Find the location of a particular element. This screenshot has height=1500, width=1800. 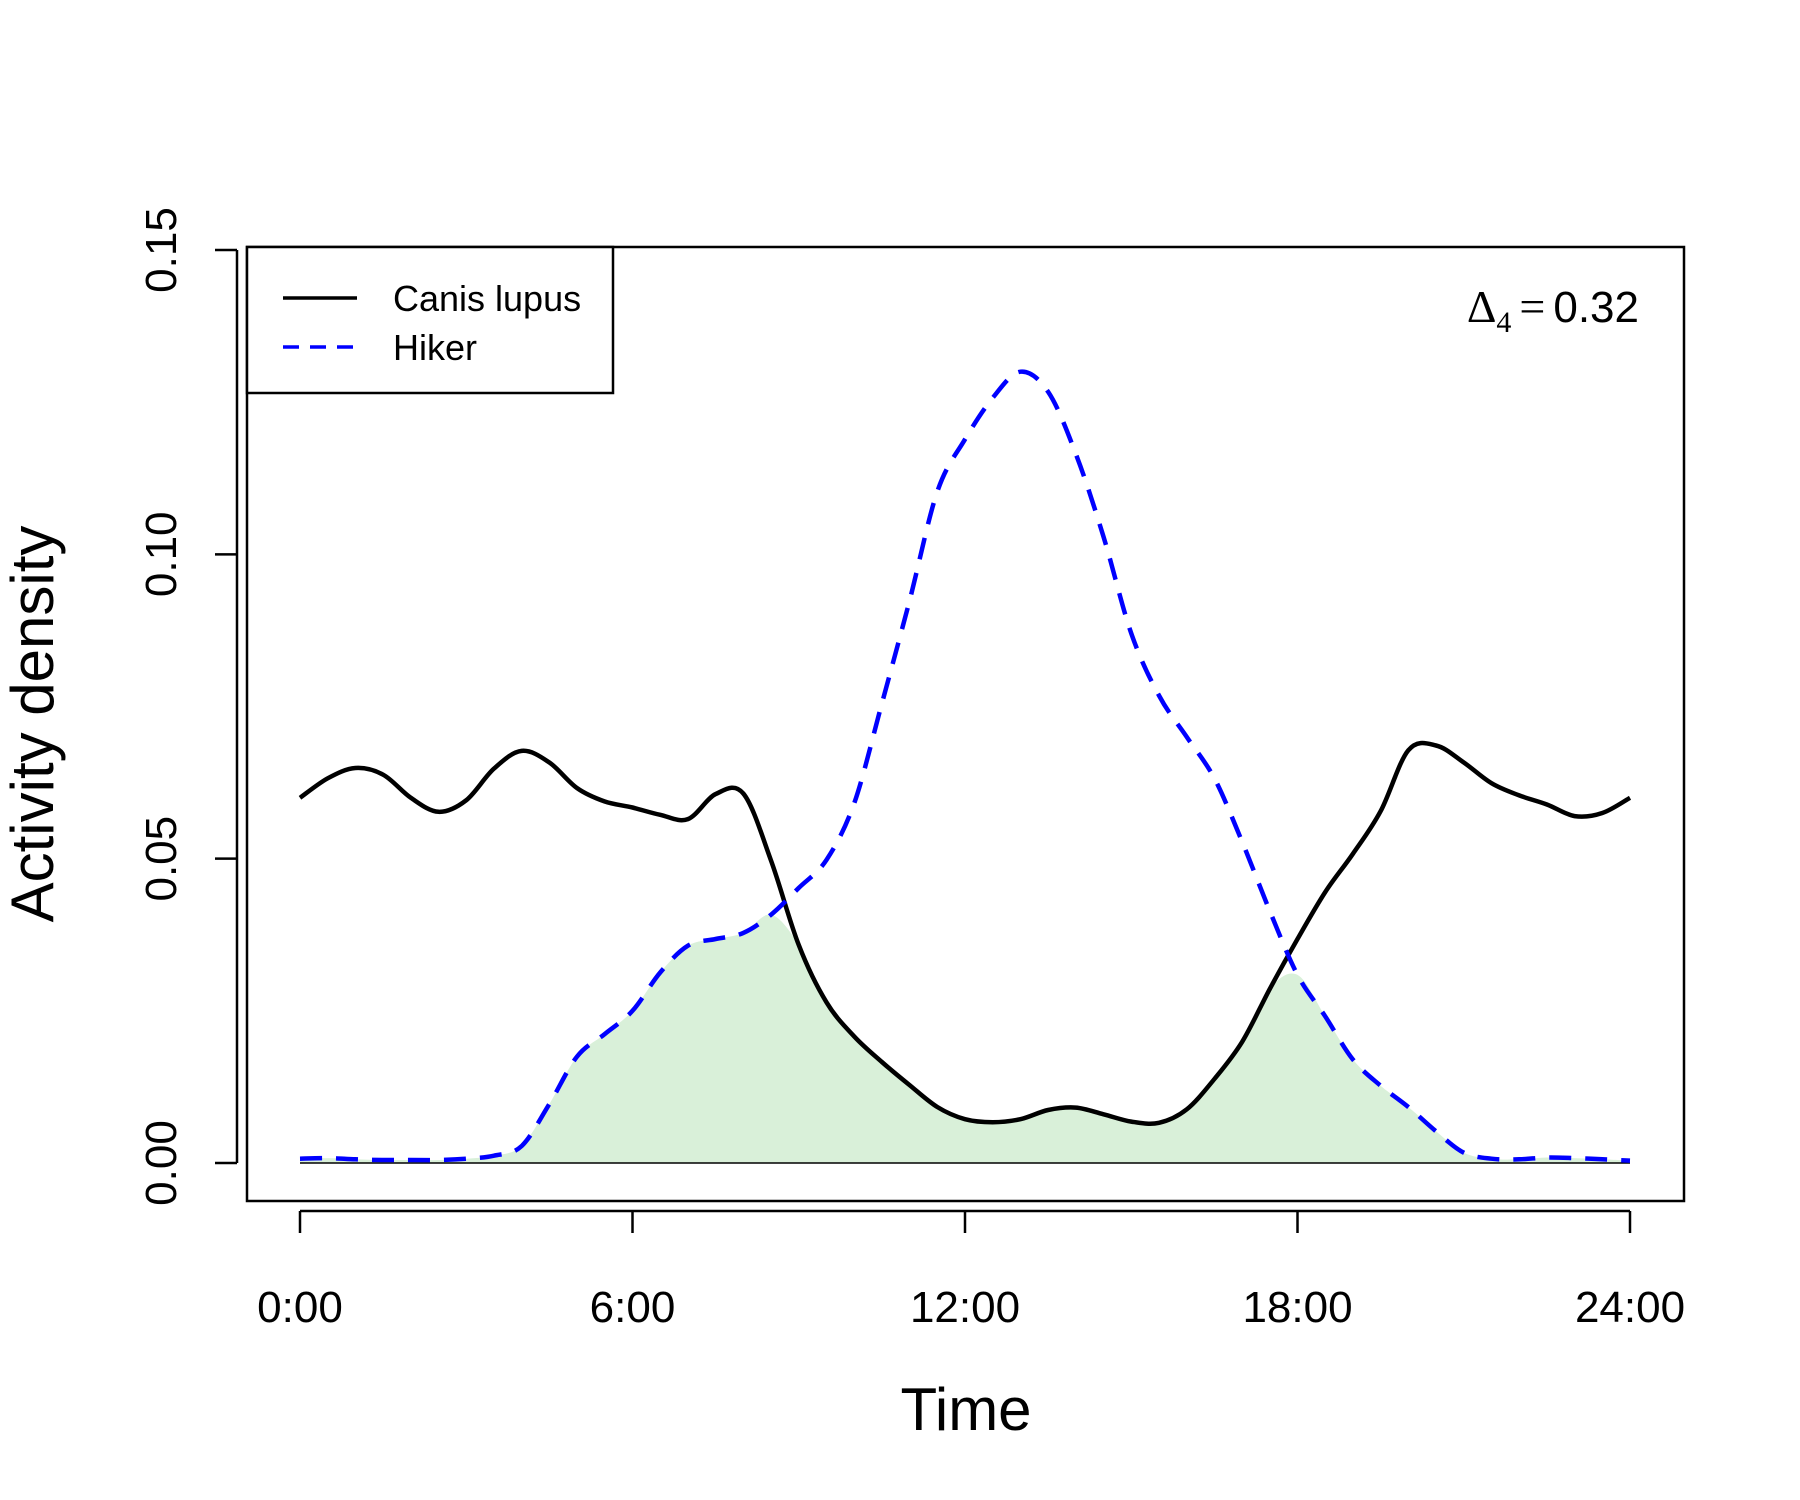

legend-box is located at coordinates (430, 320).